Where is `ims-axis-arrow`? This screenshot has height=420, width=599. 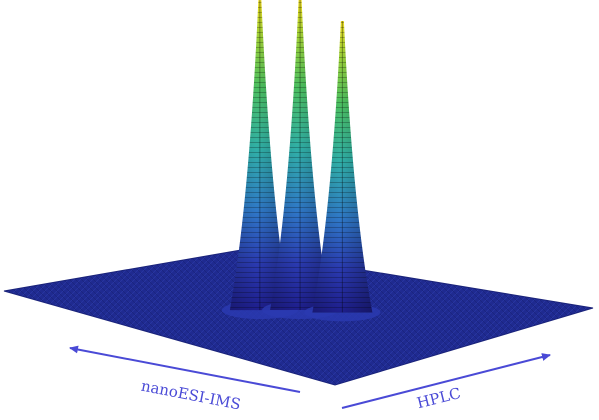
ims-axis-arrow is located at coordinates (185, 369).